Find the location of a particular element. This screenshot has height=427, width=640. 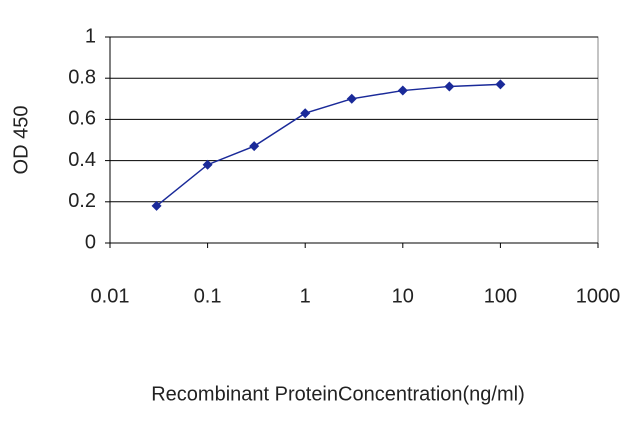

y-tick-label: 0.8 is located at coordinates (82, 77).